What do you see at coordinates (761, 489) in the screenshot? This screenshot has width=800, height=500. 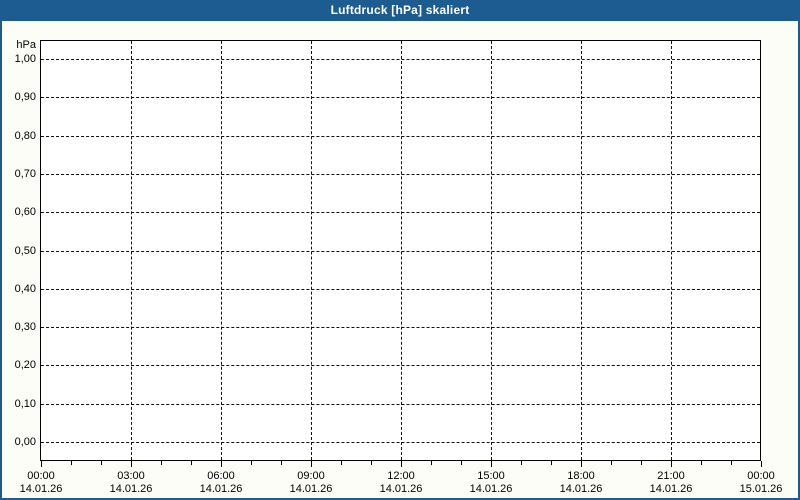 I see `x-tick-date-label: 15.01.26` at bounding box center [761, 489].